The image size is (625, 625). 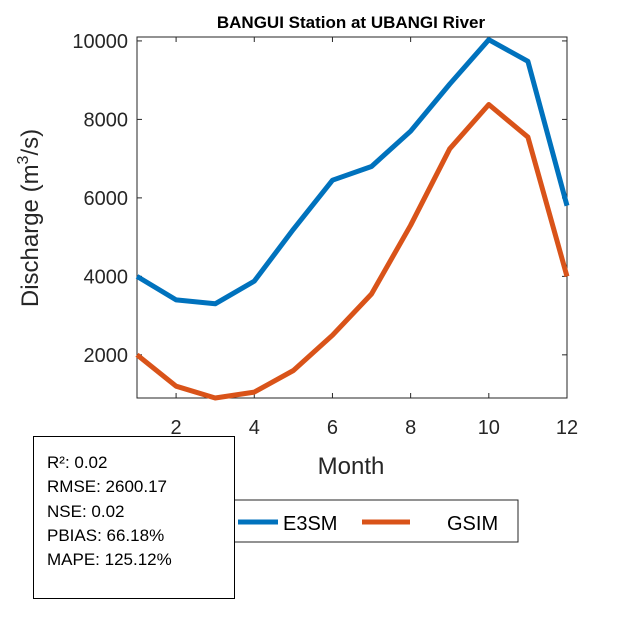 What do you see at coordinates (30, 142) in the screenshot?
I see `y-axis-label-suffix: /s)` at bounding box center [30, 142].